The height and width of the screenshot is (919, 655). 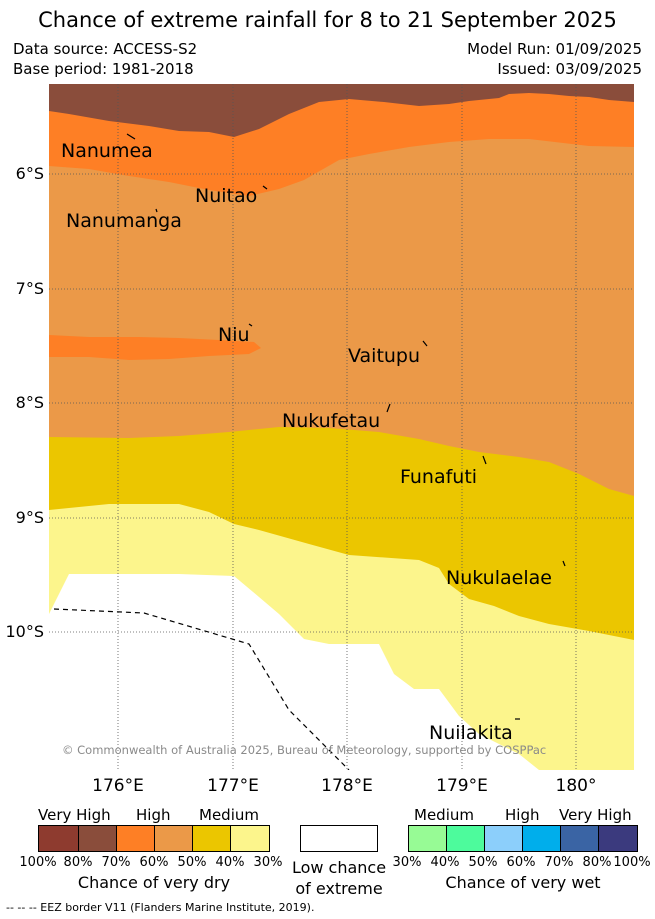 What do you see at coordinates (105, 49) in the screenshot?
I see `data-source: Data source: ACCESS-S2` at bounding box center [105, 49].